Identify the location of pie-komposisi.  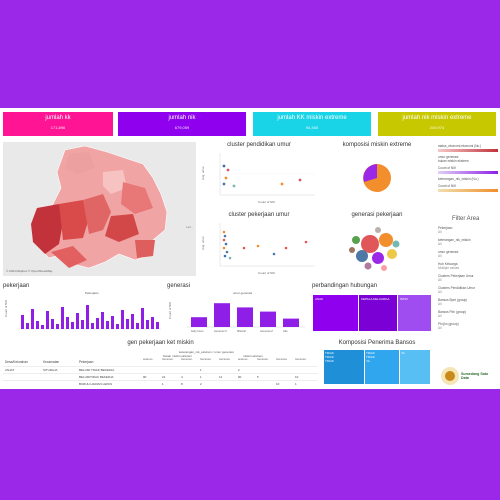
(377, 176).